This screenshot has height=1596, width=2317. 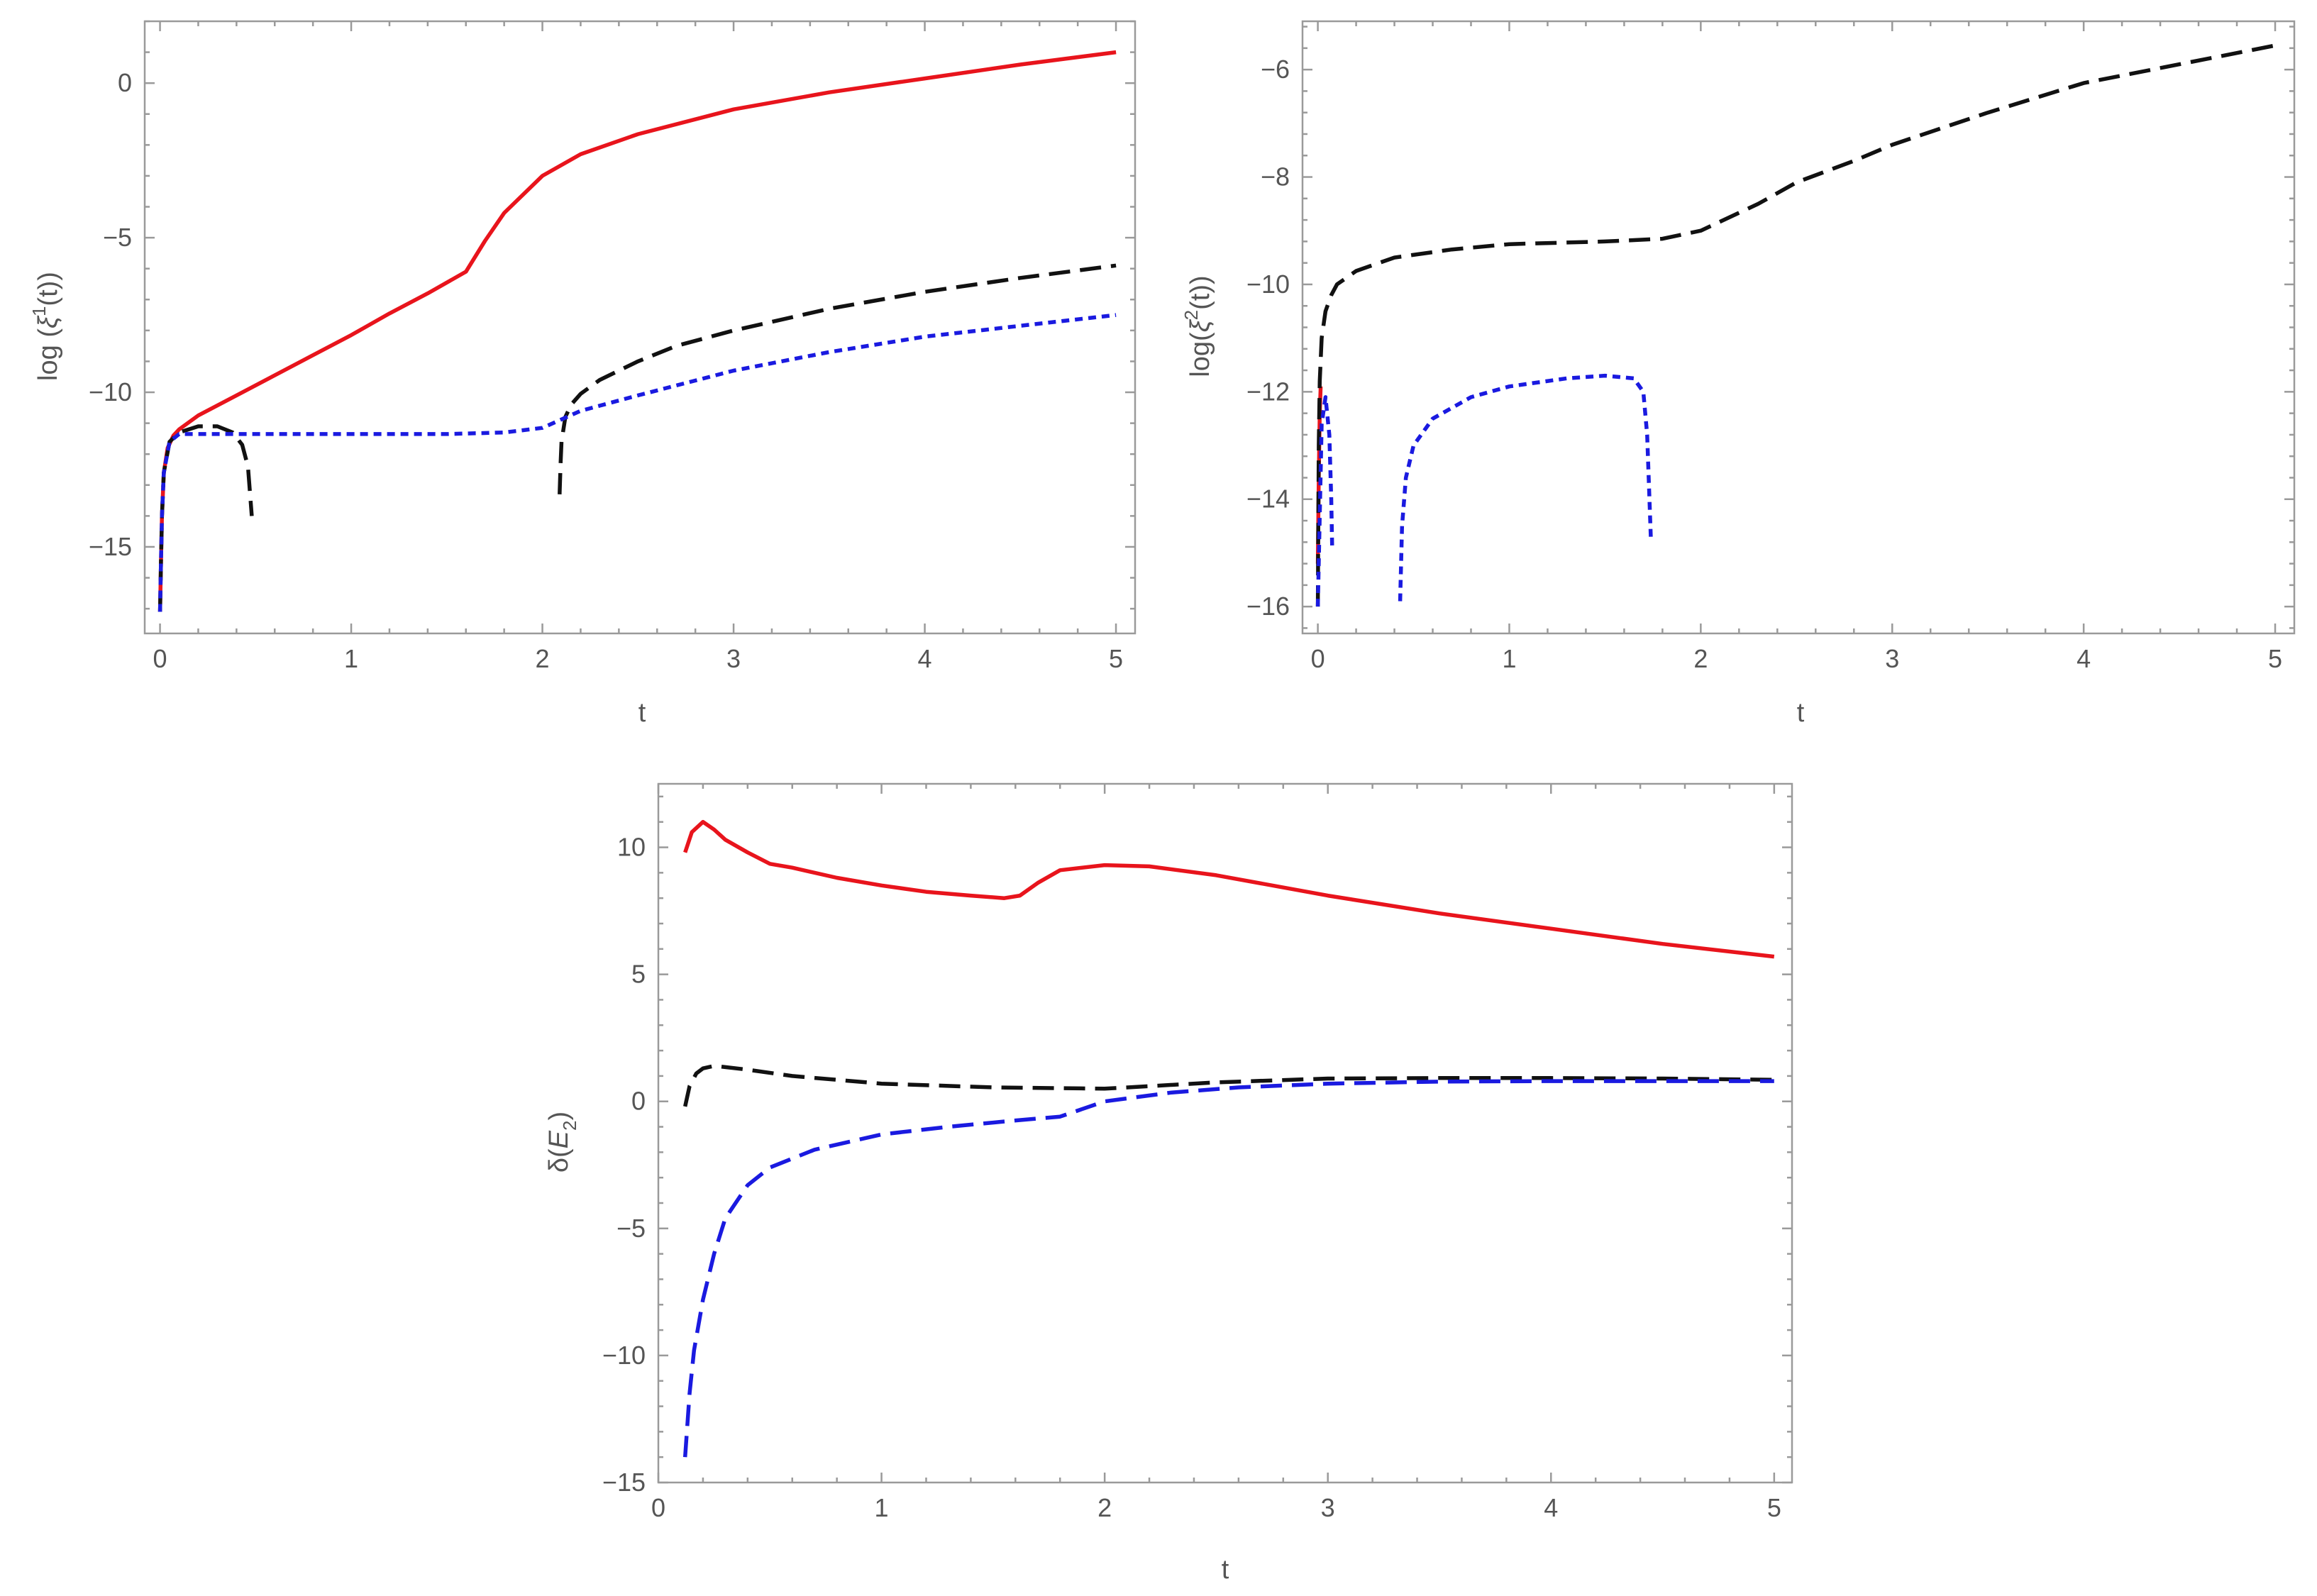 I want to click on series-blue-dotted-a, so click(x=1324, y=501).